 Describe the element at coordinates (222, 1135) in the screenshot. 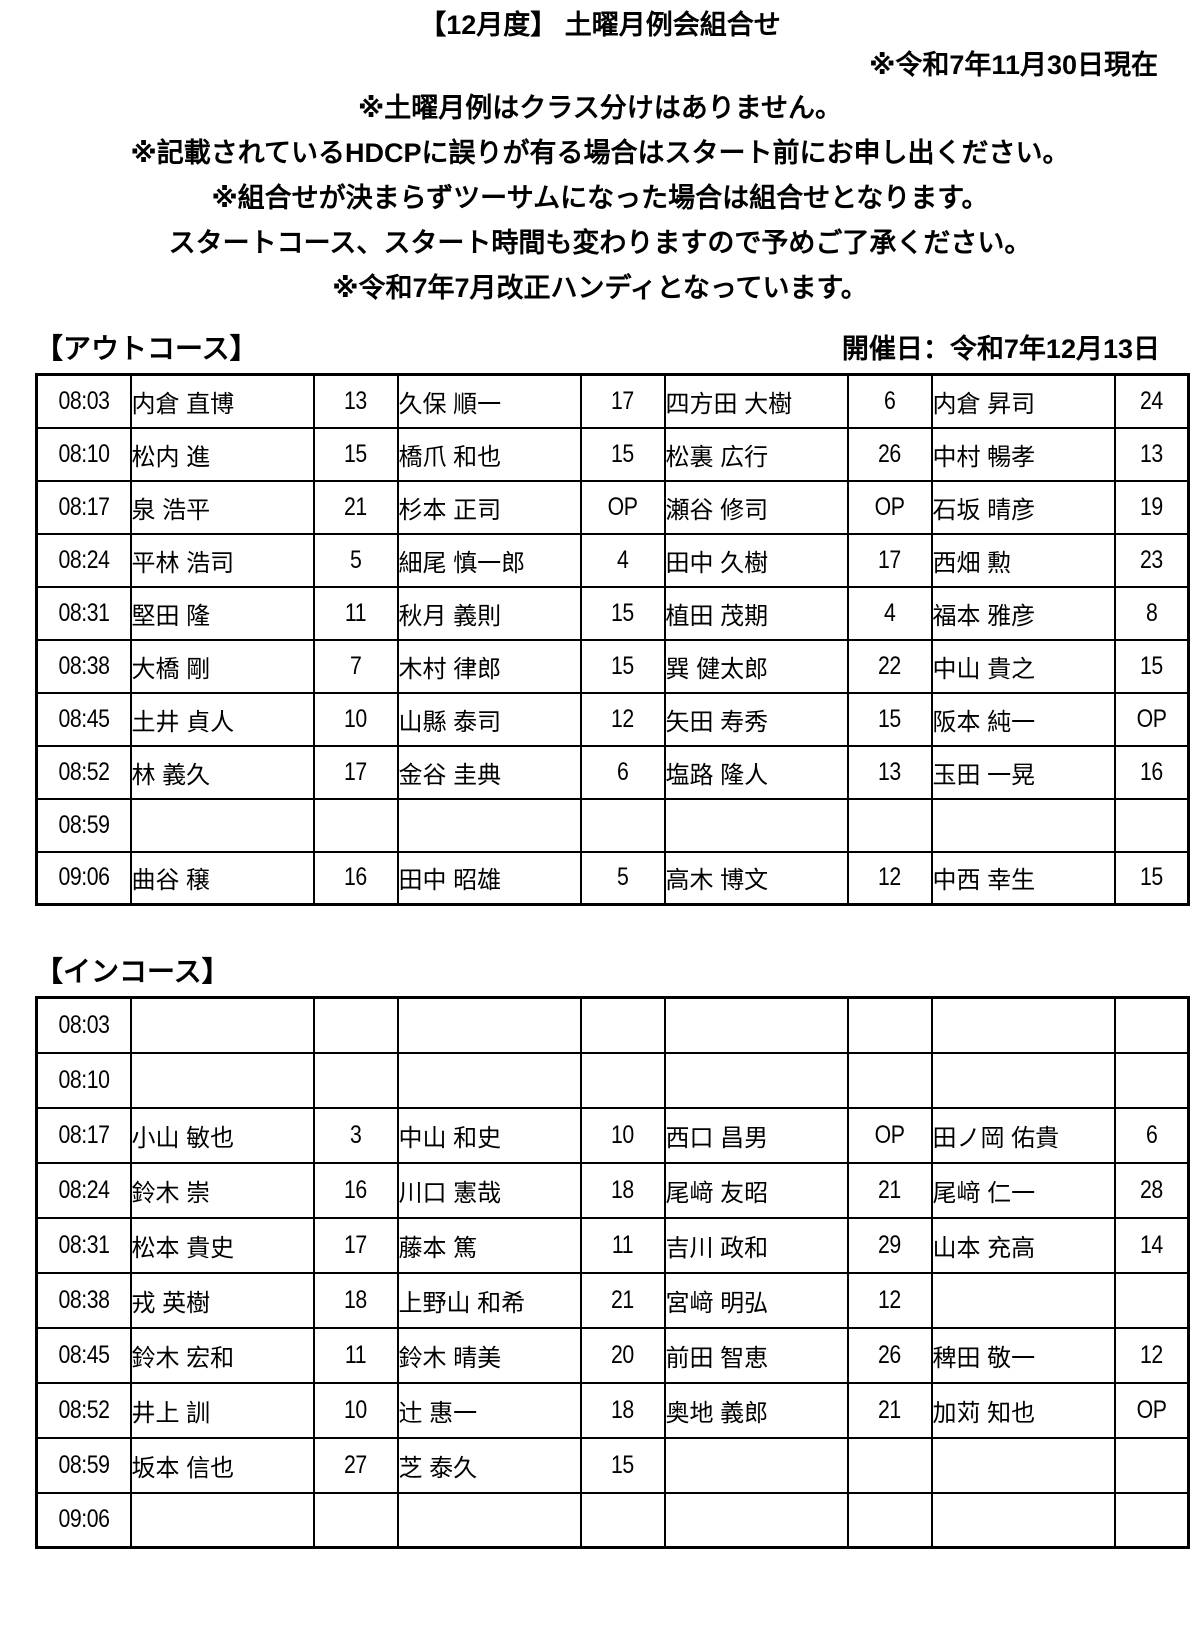

I see `player-name: 小山 敏也` at that location.